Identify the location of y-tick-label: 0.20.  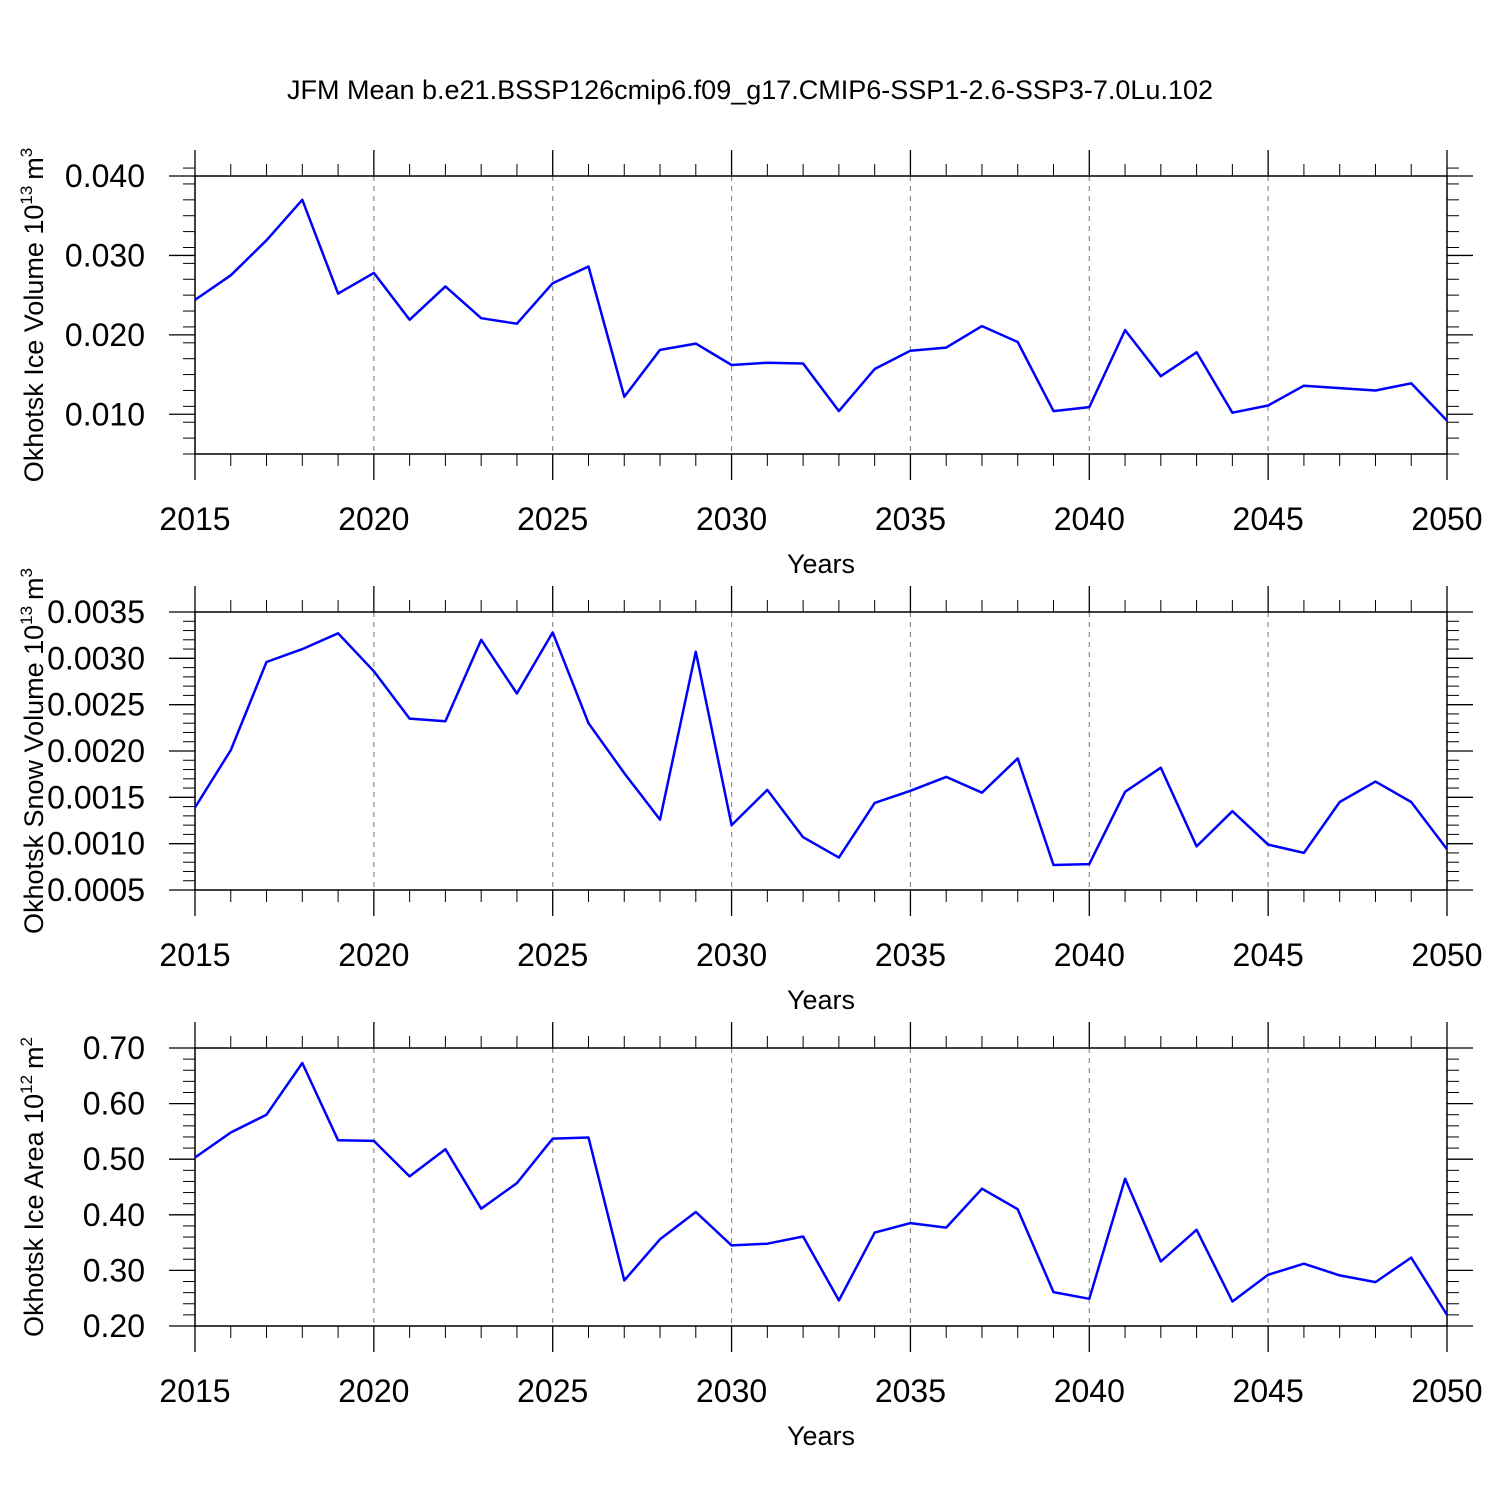
(114, 1326).